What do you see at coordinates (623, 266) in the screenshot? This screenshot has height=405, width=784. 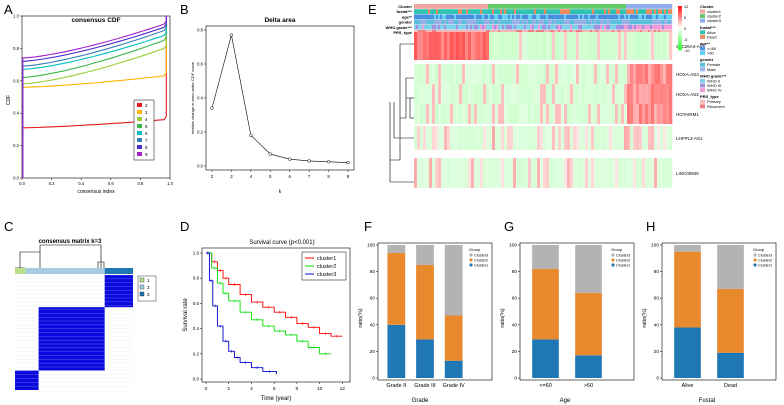 I see `chart-g-legend-label: Cluster1` at bounding box center [623, 266].